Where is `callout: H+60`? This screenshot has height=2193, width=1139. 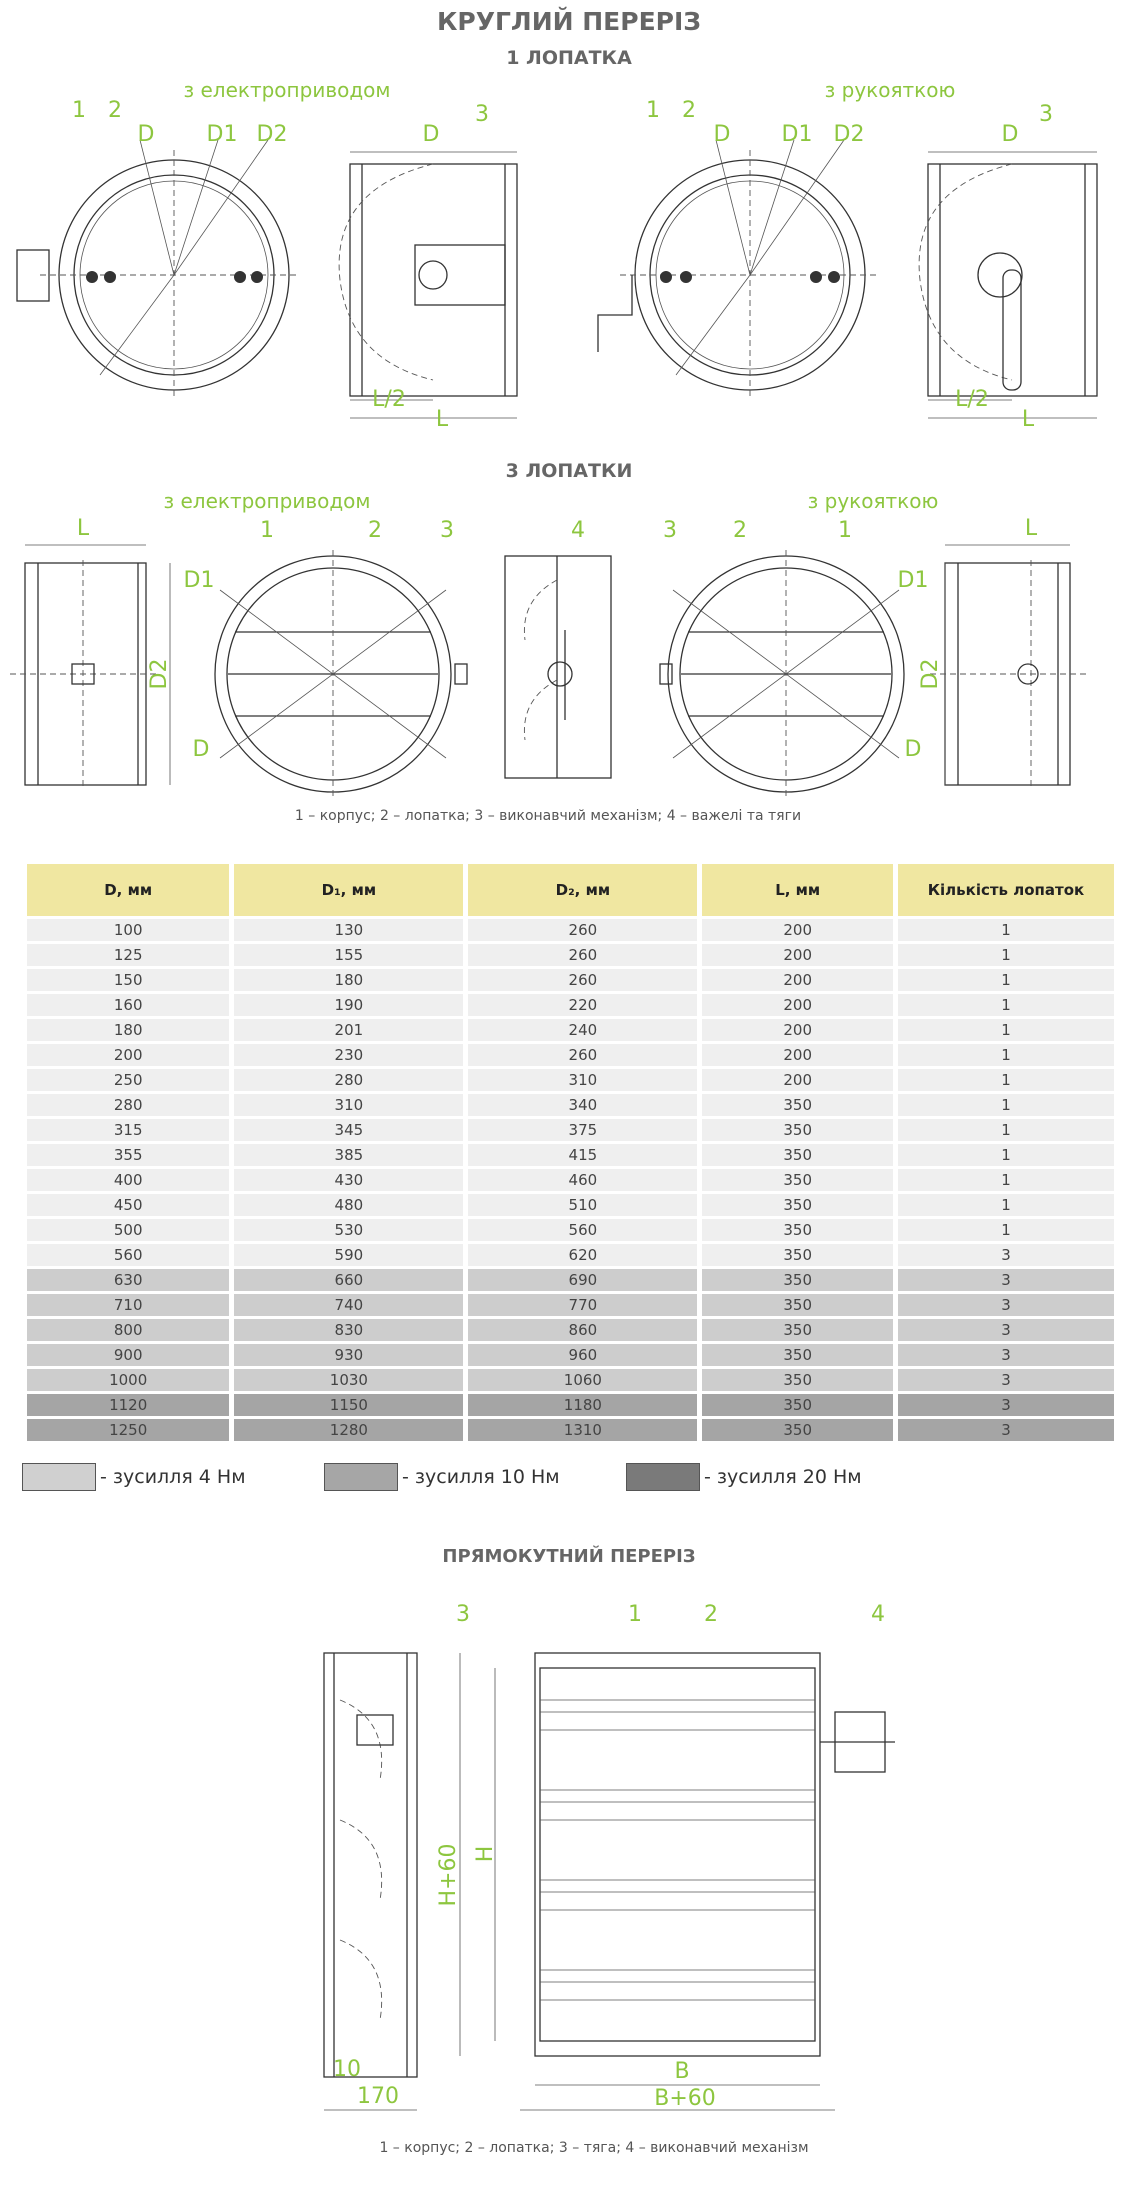
callout: H+60 is located at coordinates (448, 1875).